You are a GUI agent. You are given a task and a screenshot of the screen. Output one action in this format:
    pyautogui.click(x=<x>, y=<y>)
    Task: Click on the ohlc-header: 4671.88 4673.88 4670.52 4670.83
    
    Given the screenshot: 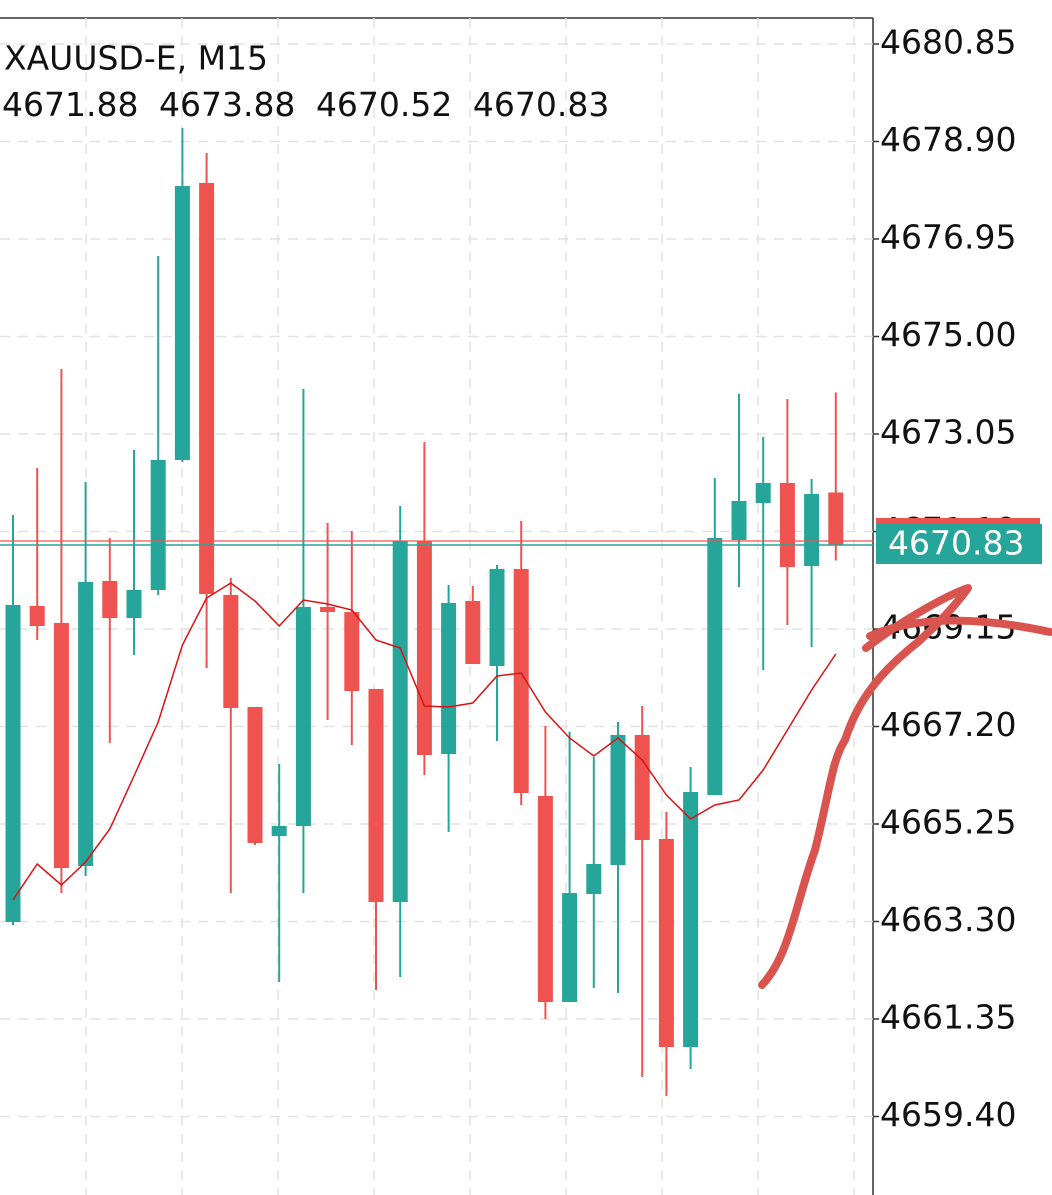 What is the action you would take?
    pyautogui.click(x=305, y=104)
    